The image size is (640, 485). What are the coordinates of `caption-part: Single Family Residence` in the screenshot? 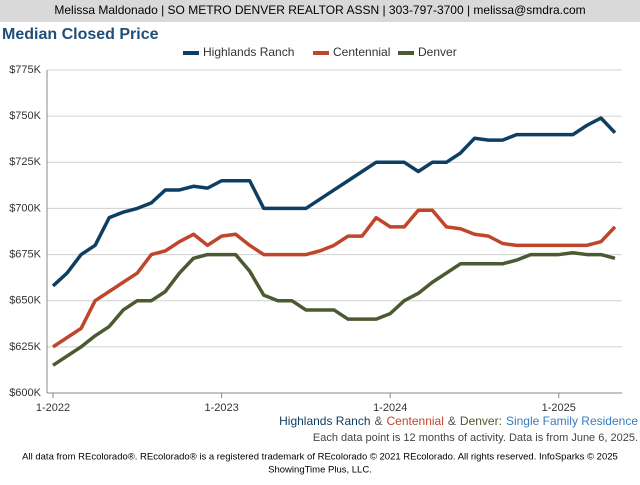 It's located at (572, 421).